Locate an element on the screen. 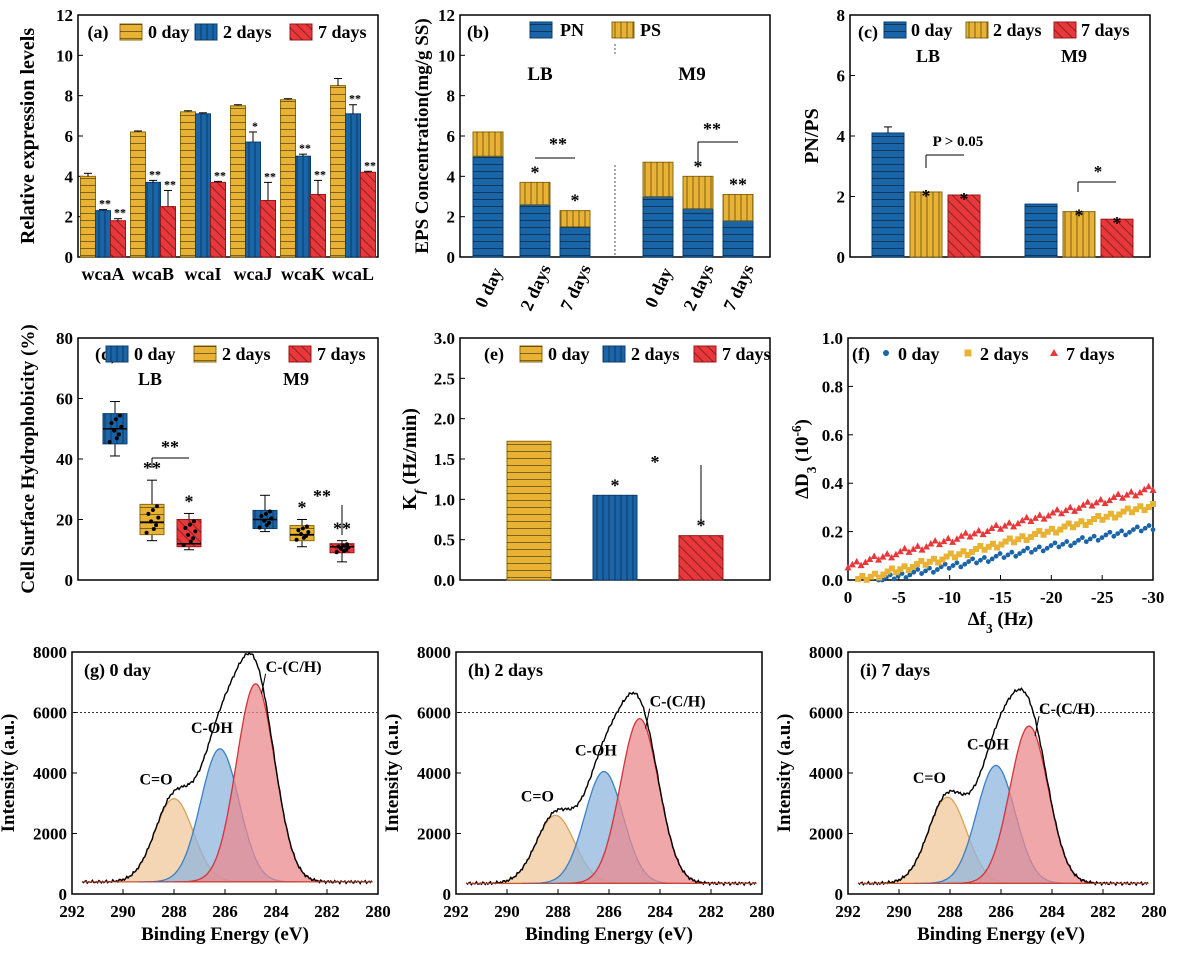  panel-h-peak-label: C=O is located at coordinates (537, 796).